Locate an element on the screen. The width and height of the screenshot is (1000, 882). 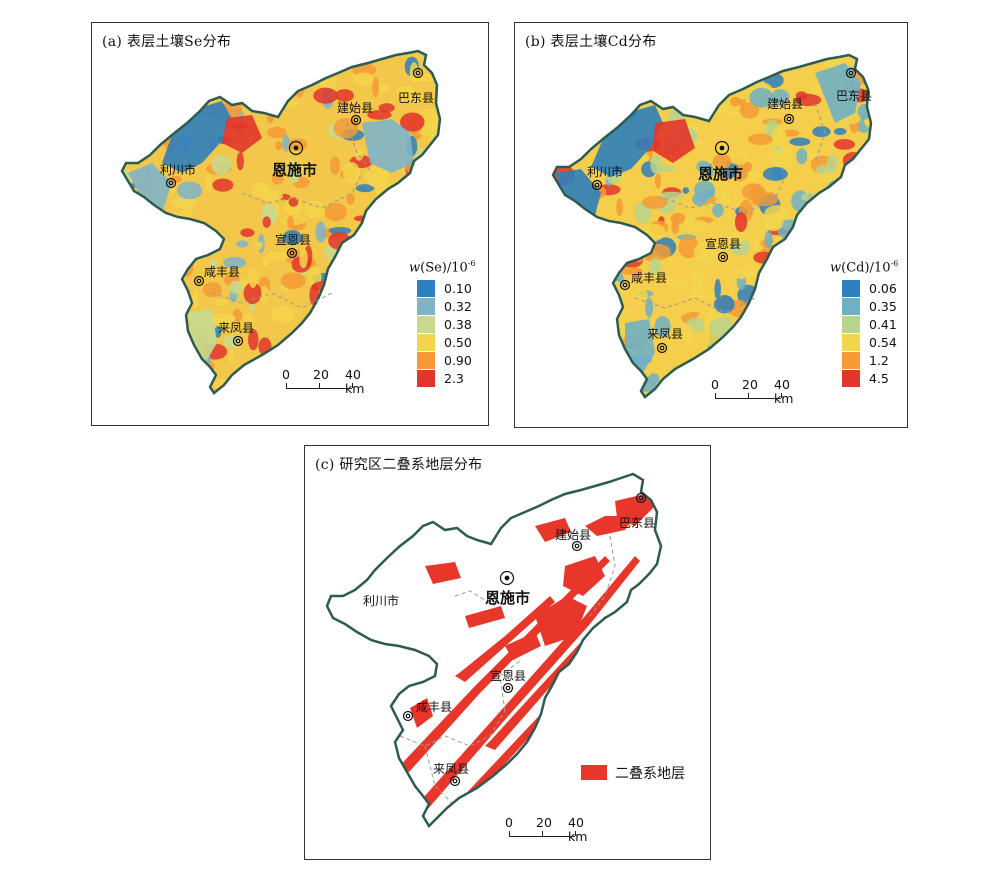
legend-item: 4.5 is located at coordinates (921, 378).